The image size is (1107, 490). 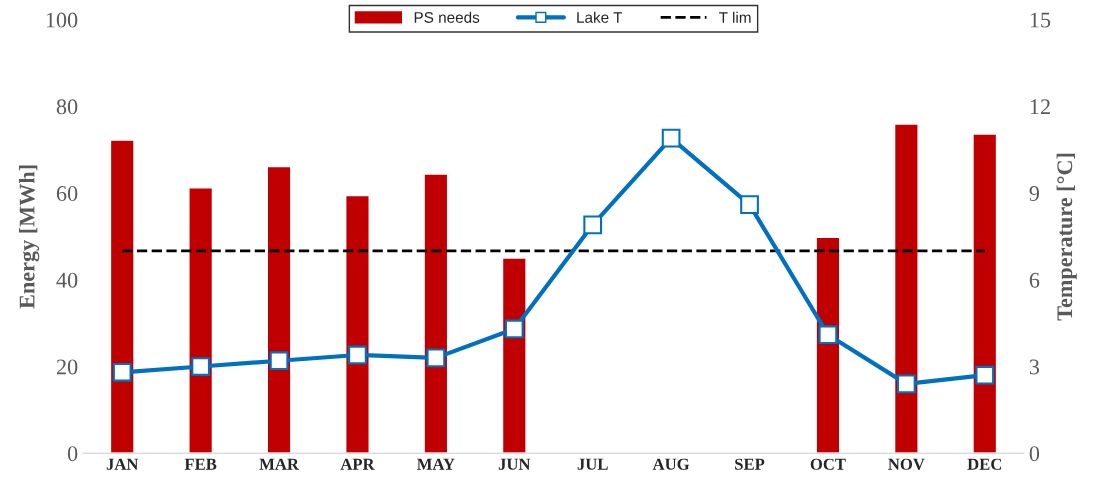 What do you see at coordinates (1066, 237) in the screenshot?
I see `y2-axis-title: Temperature [°C]` at bounding box center [1066, 237].